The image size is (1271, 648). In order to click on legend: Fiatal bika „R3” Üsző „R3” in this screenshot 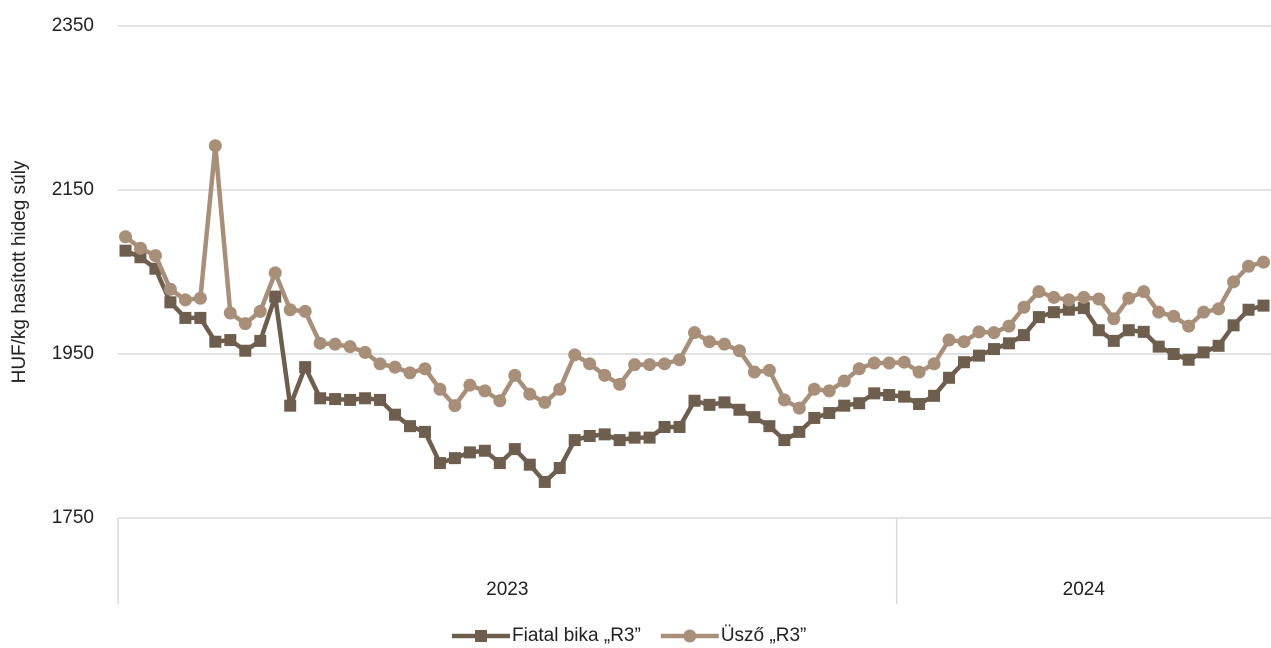, I will do `click(629, 635)`.